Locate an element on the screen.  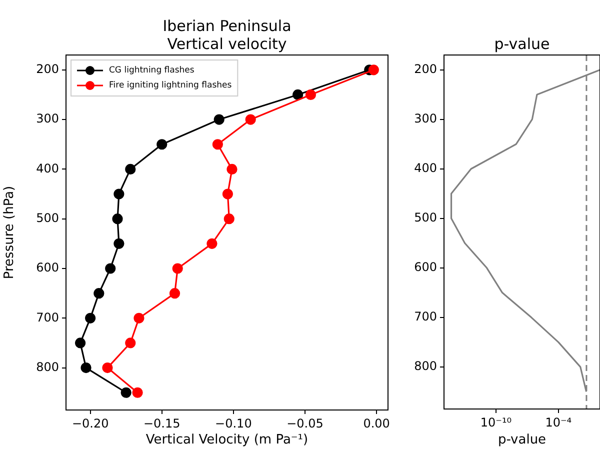
chart-title: Iberian Peninsula Vertical velocity is located at coordinates (227, 35).